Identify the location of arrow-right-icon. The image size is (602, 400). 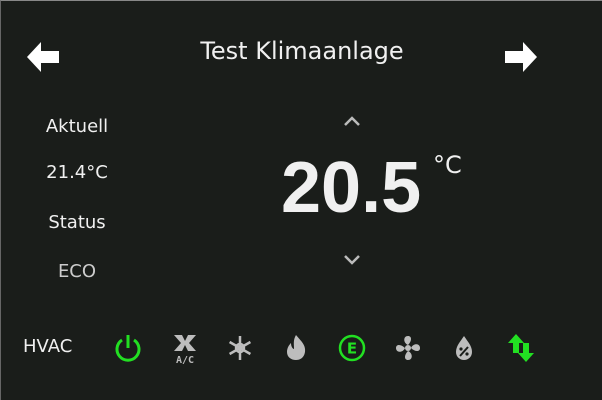
(521, 57).